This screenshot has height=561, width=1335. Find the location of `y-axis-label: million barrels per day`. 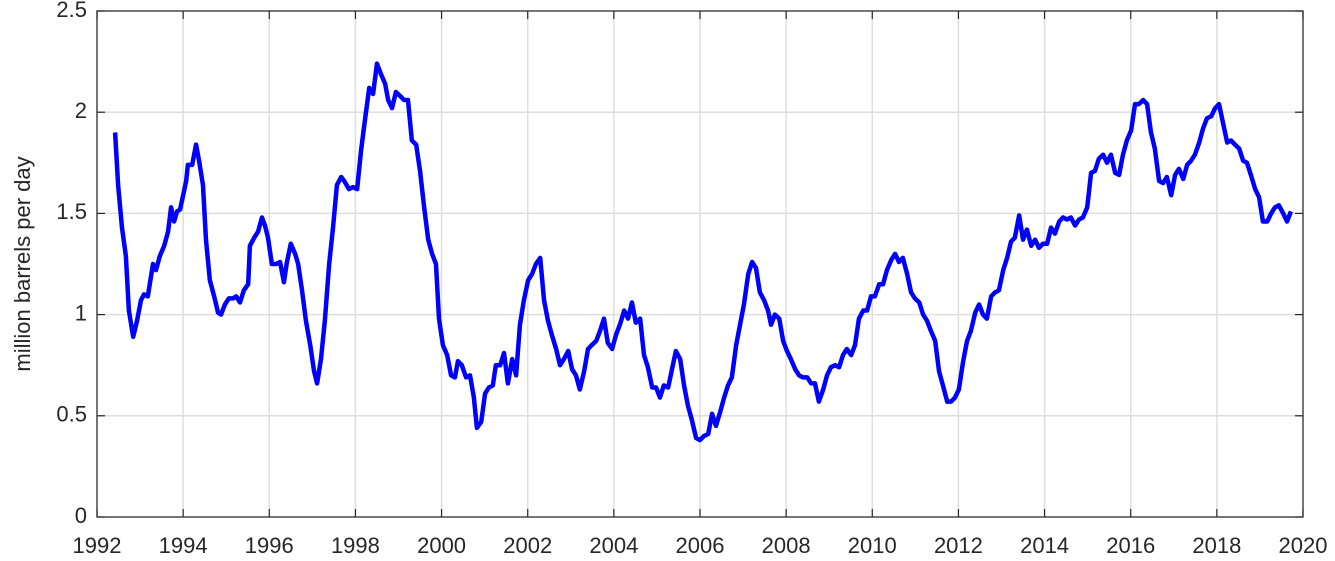

y-axis-label: million barrels per day is located at coordinates (22, 263).